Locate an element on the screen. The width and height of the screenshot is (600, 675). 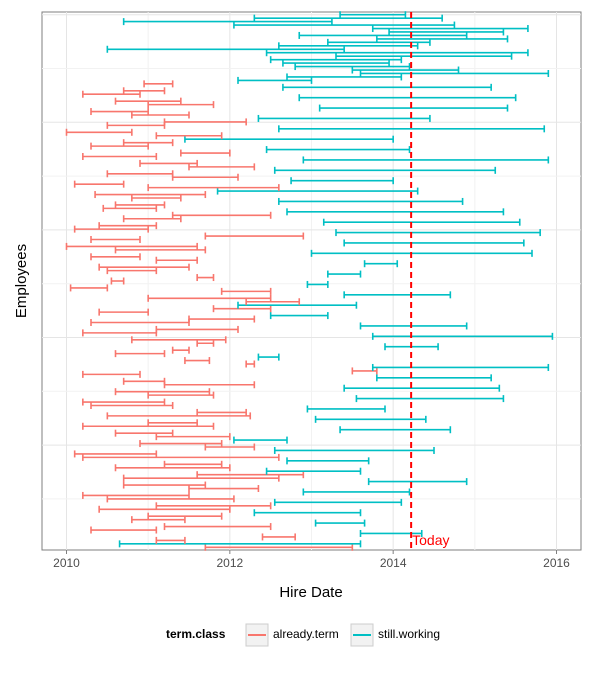
legend-label-already-term: already.term is located at coordinates (306, 634).